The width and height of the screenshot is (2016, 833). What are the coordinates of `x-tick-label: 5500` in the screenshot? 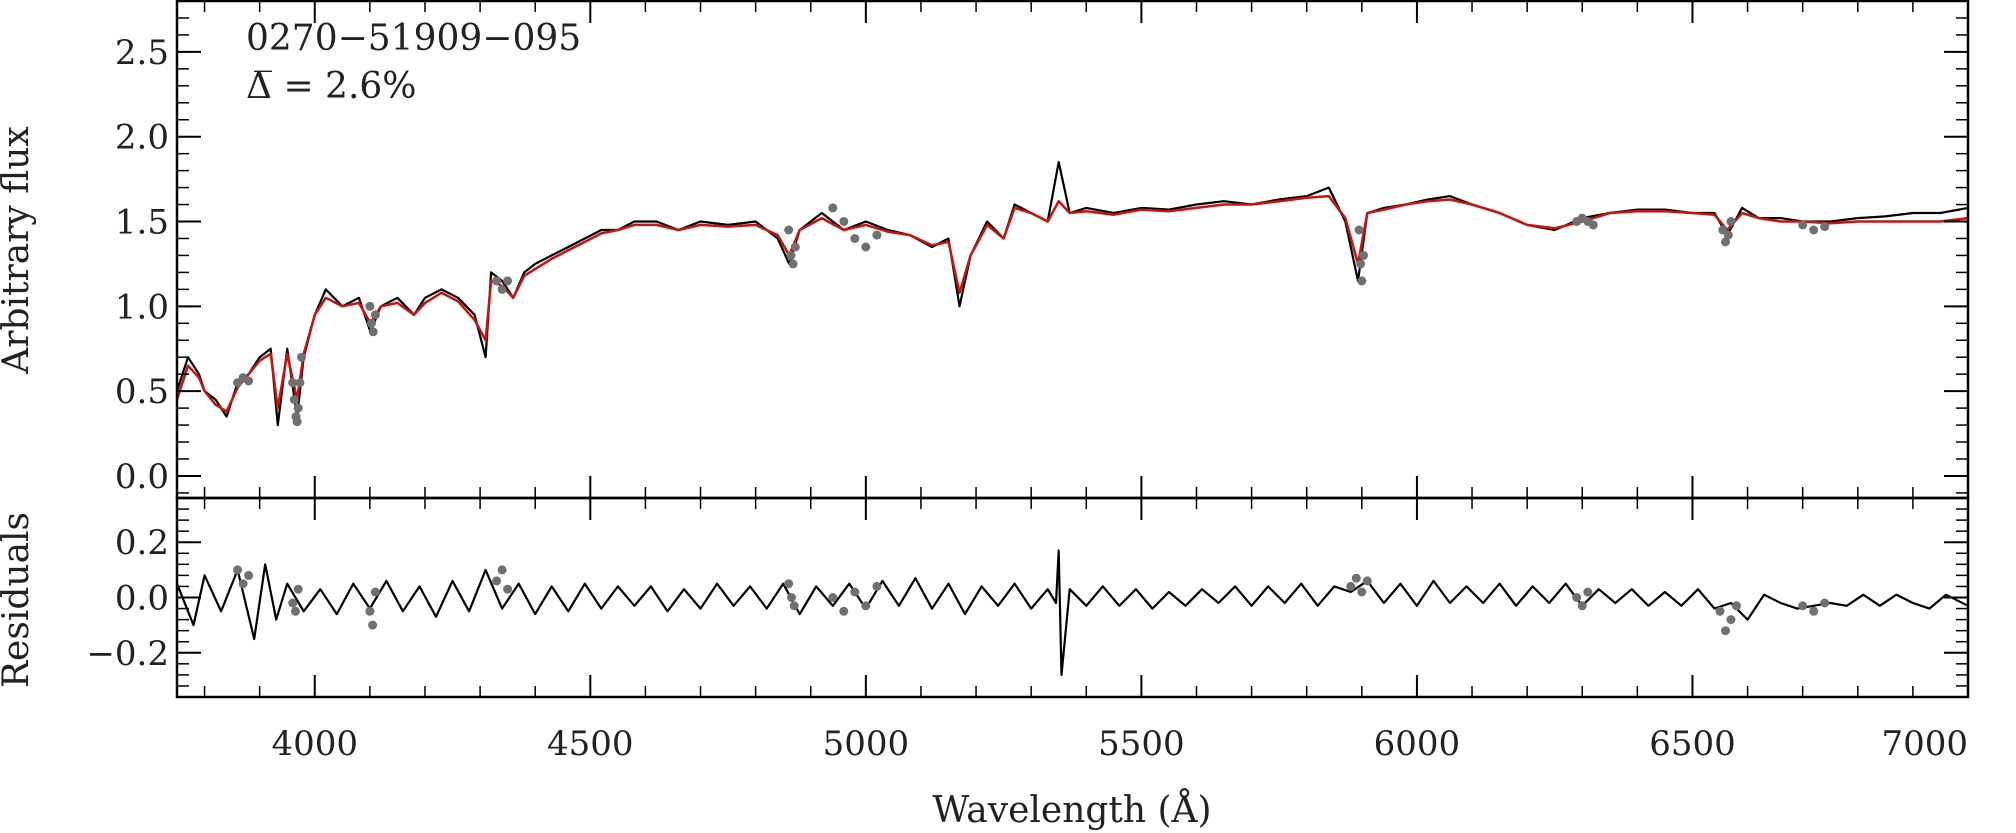 It's located at (1141, 744).